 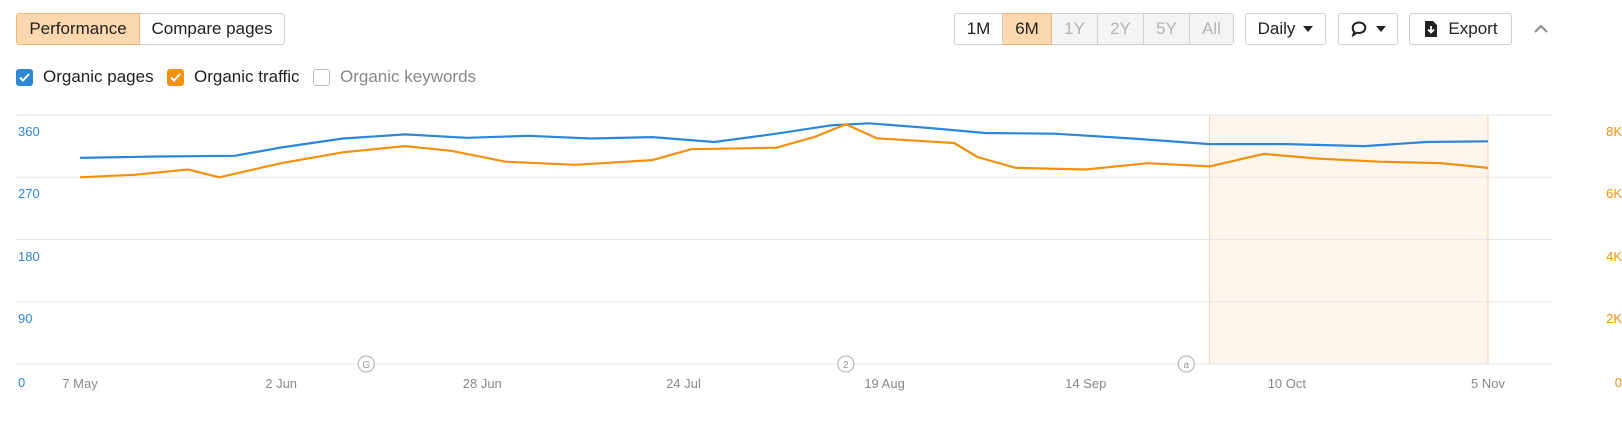 What do you see at coordinates (1431, 29) in the screenshot?
I see `export-icon` at bounding box center [1431, 29].